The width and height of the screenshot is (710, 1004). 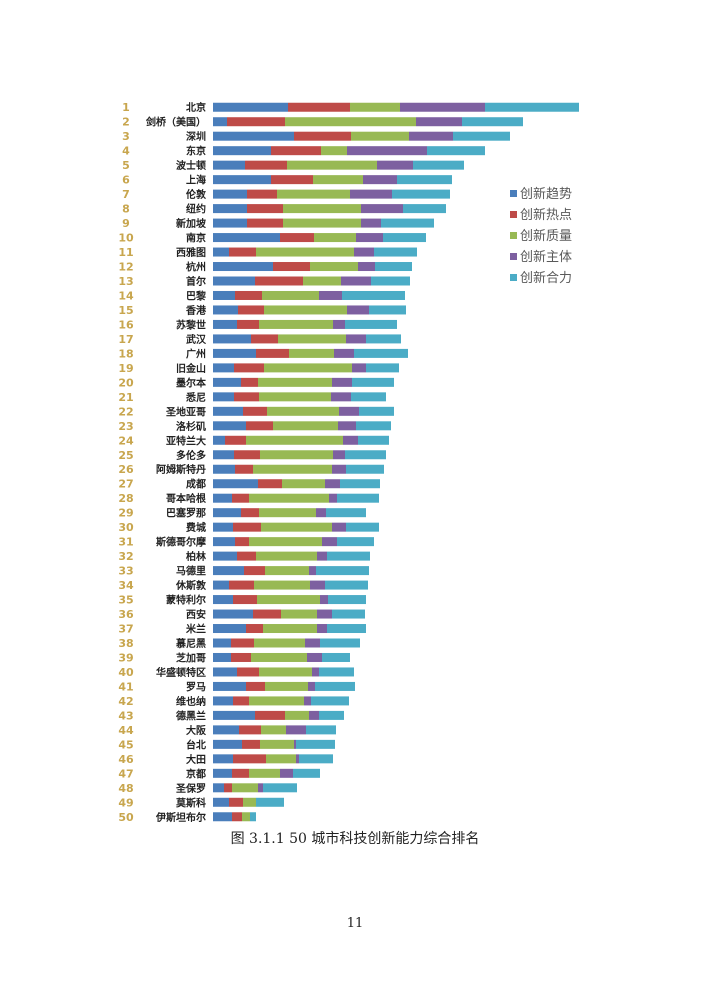 What do you see at coordinates (125, 484) in the screenshot?
I see `rank-label: 27` at bounding box center [125, 484].